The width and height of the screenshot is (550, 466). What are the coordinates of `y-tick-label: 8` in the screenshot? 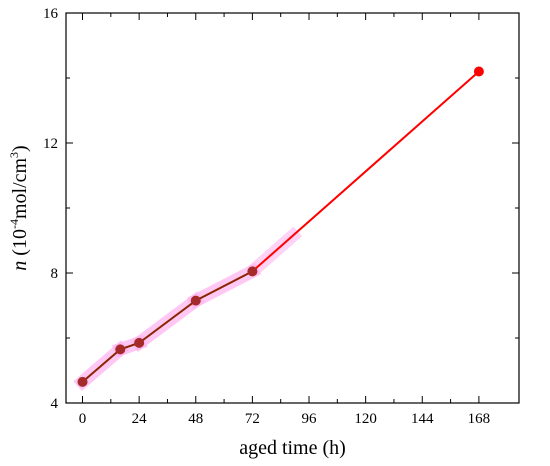 It's located at (55, 274).